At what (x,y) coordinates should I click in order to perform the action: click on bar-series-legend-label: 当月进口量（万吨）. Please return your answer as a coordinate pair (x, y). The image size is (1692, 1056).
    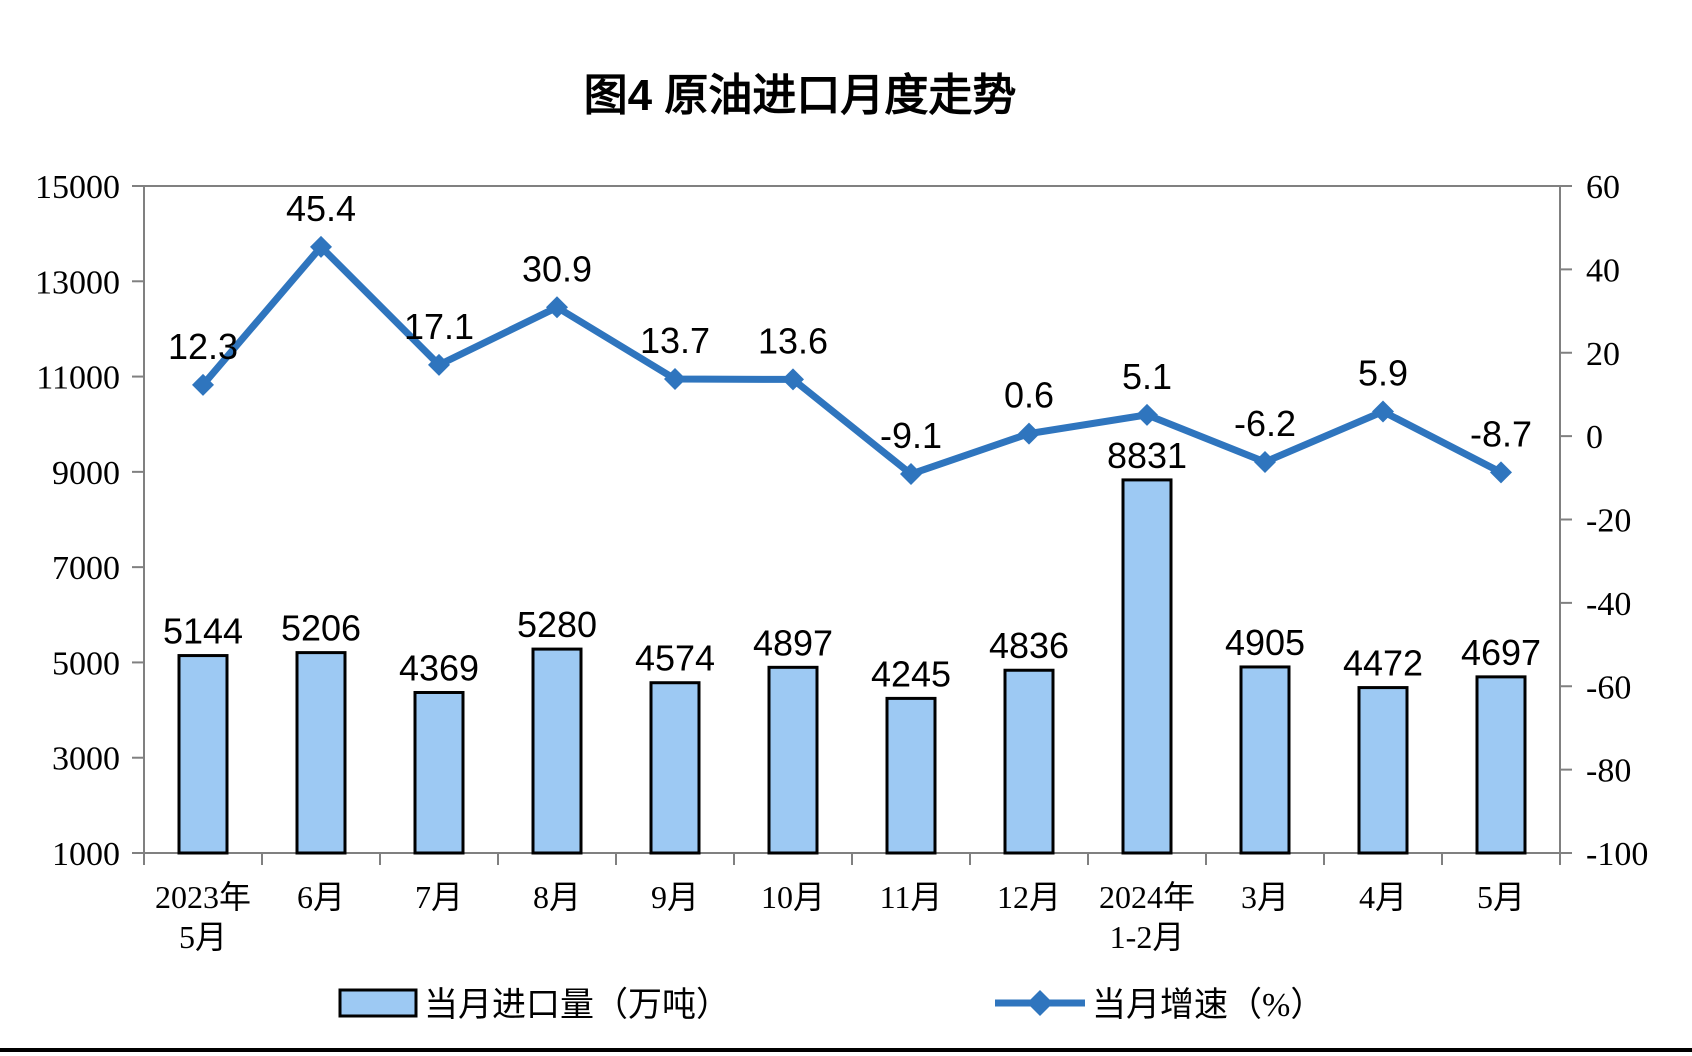
    Looking at the image, I should click on (577, 1005).